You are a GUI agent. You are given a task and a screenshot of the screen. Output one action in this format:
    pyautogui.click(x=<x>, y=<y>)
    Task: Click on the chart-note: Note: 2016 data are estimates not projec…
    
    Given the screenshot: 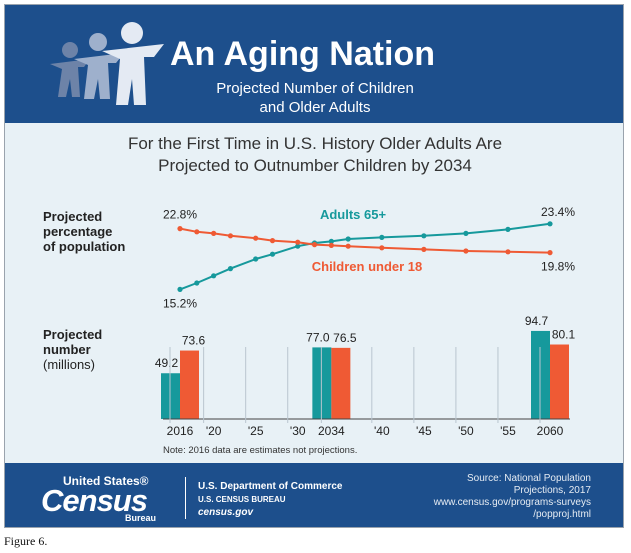 What is the action you would take?
    pyautogui.click(x=260, y=450)
    